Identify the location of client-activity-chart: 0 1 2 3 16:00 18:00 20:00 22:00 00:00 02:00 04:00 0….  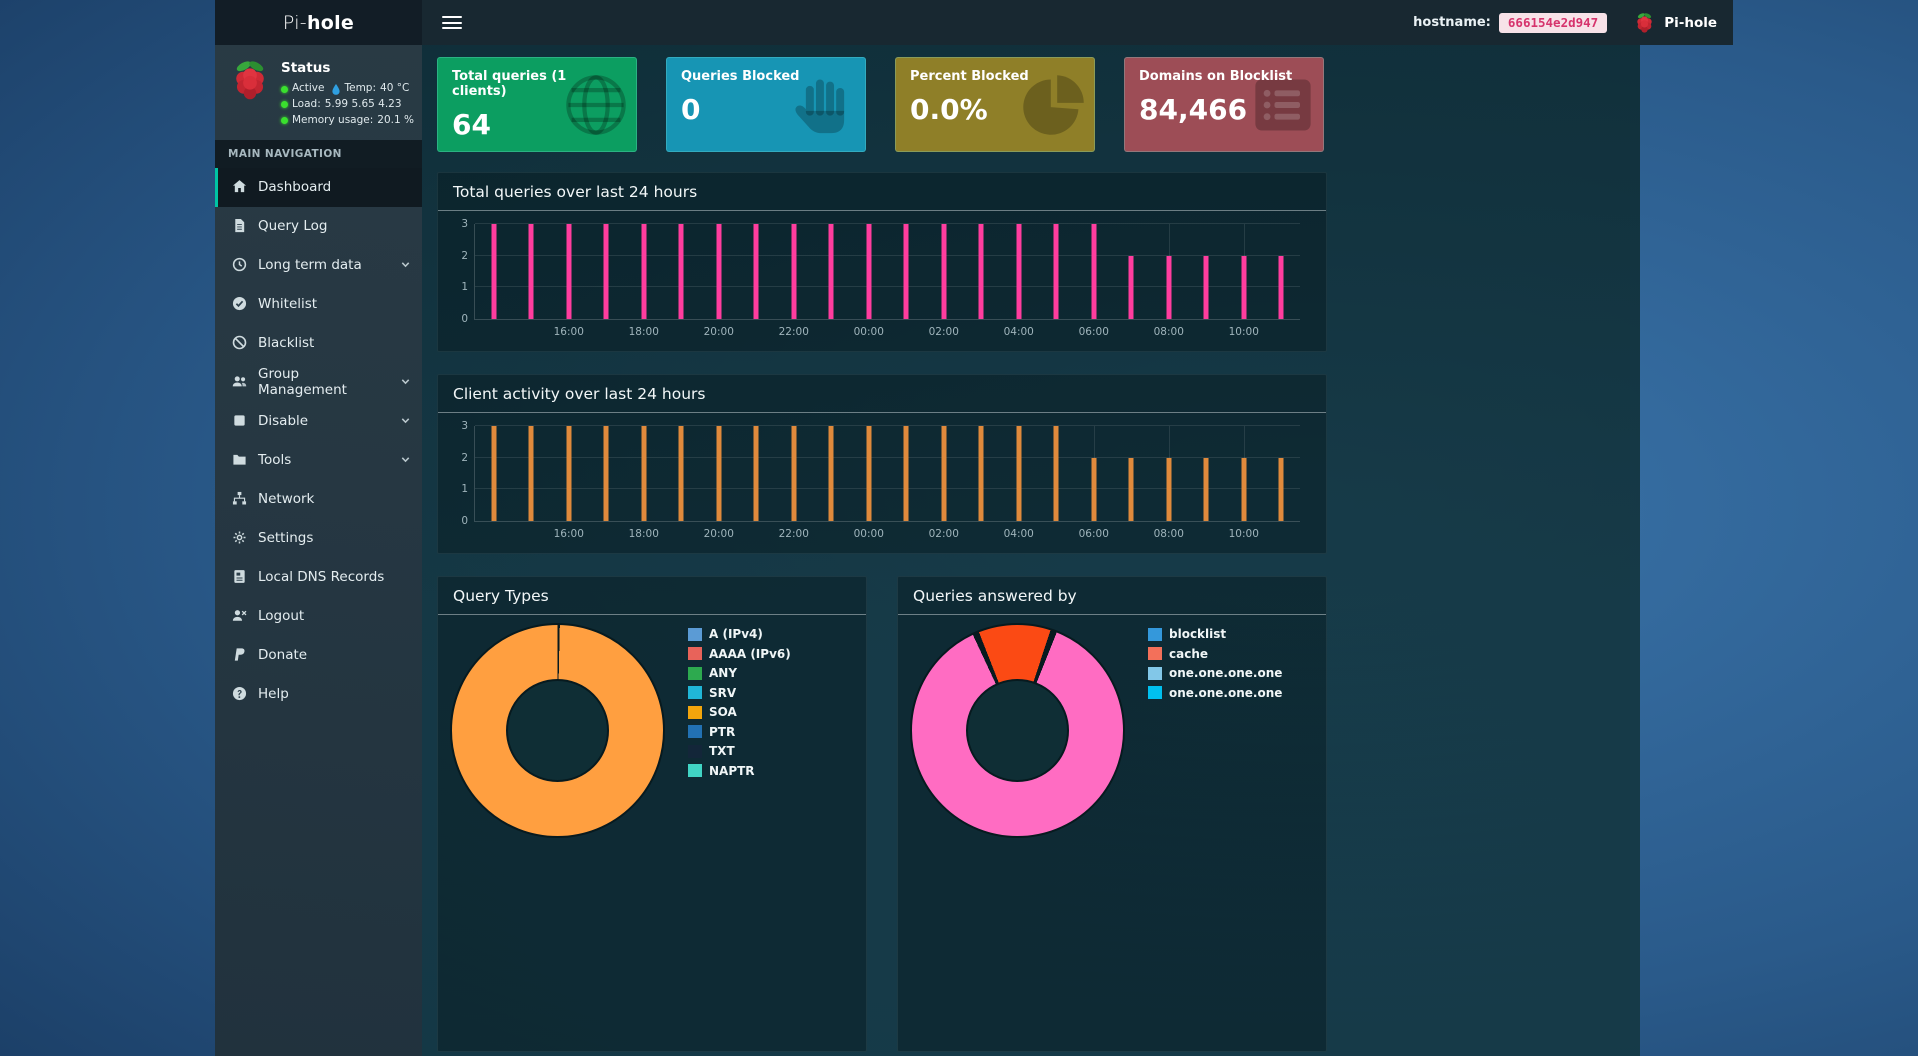
(882, 483).